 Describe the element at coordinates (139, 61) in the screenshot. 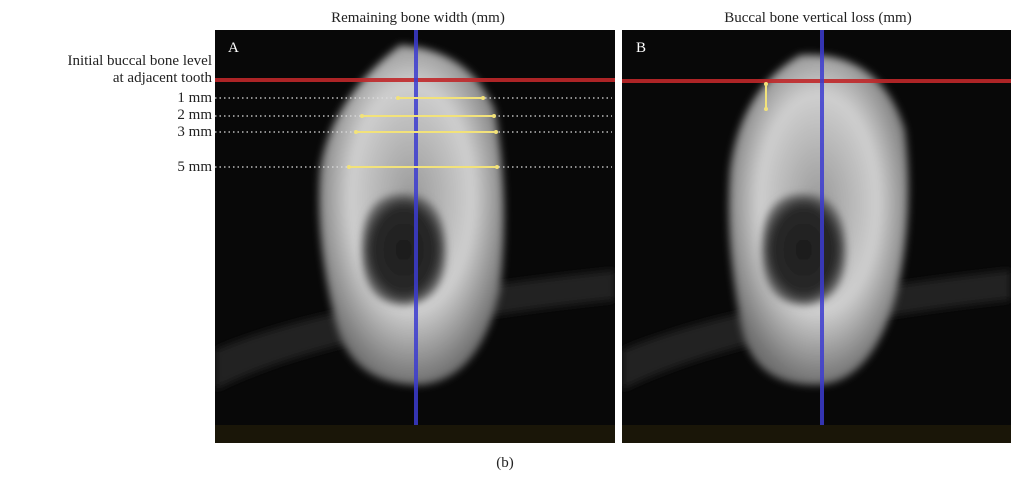

I see `reference-label: Initial buccal bone level` at that location.